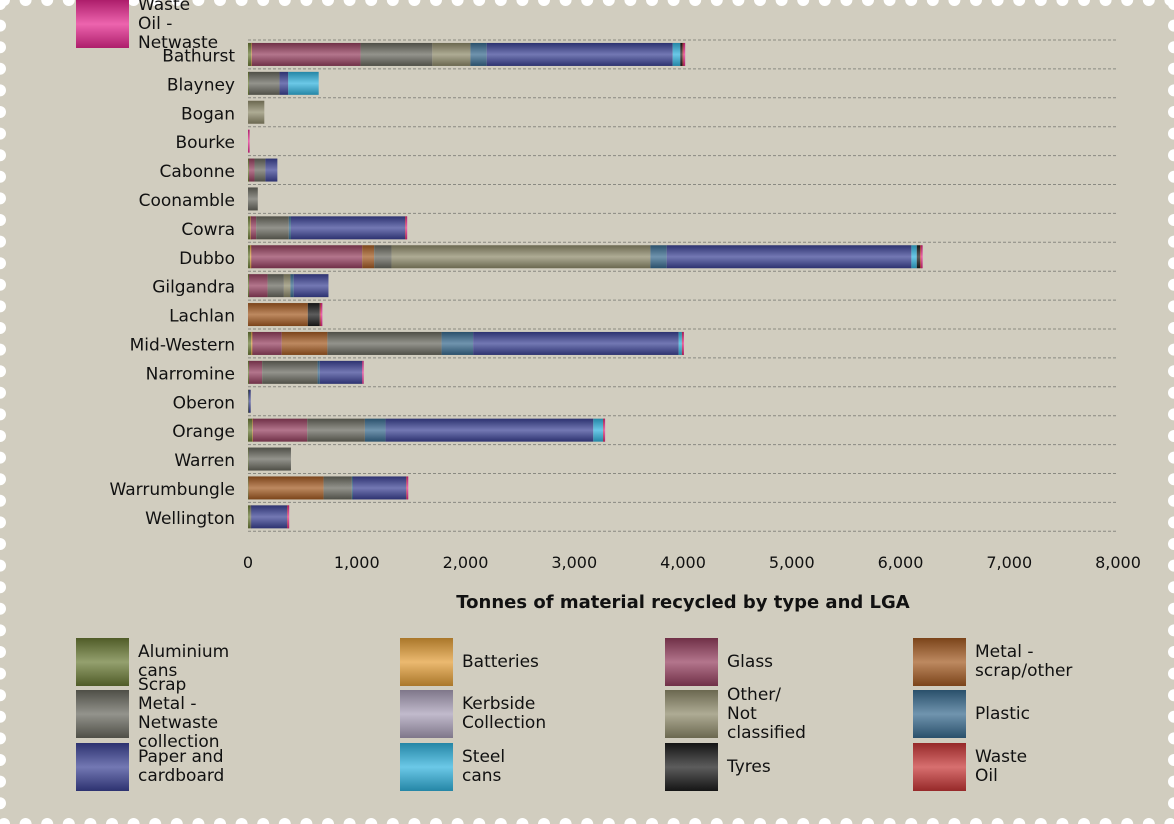 The image size is (1174, 824). What do you see at coordinates (357, 562) in the screenshot?
I see `x-tick-label: 1,000` at bounding box center [357, 562].